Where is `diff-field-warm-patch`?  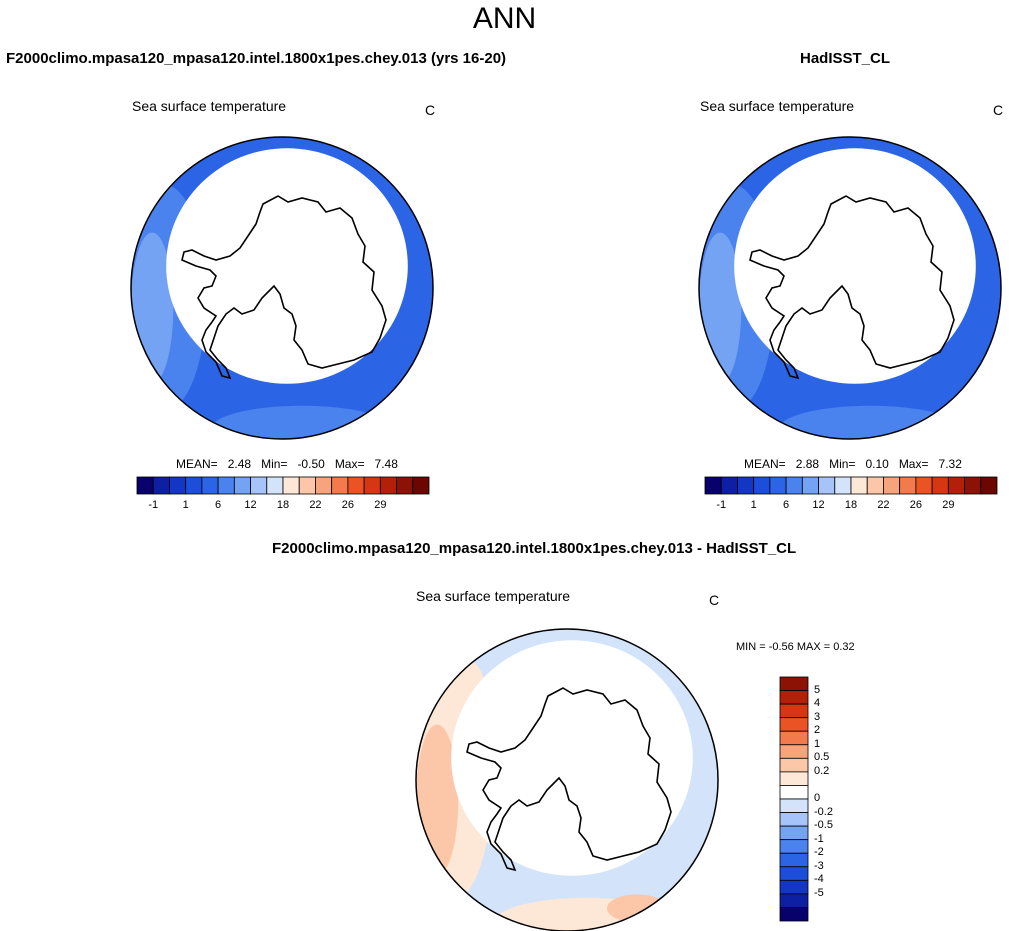
diff-field-warm-patch is located at coordinates (637, 908).